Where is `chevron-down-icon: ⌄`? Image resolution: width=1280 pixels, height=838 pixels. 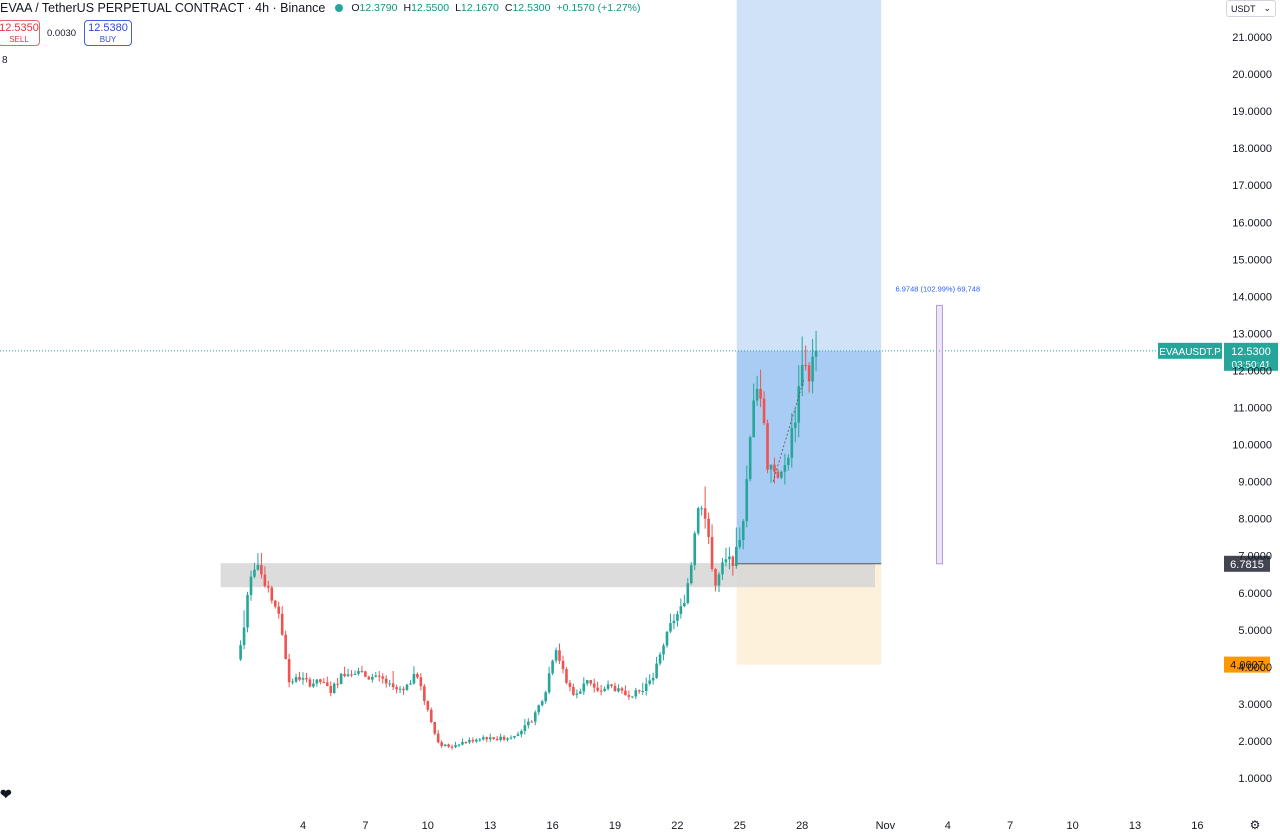 chevron-down-icon: ⌄ is located at coordinates (1267, 8).